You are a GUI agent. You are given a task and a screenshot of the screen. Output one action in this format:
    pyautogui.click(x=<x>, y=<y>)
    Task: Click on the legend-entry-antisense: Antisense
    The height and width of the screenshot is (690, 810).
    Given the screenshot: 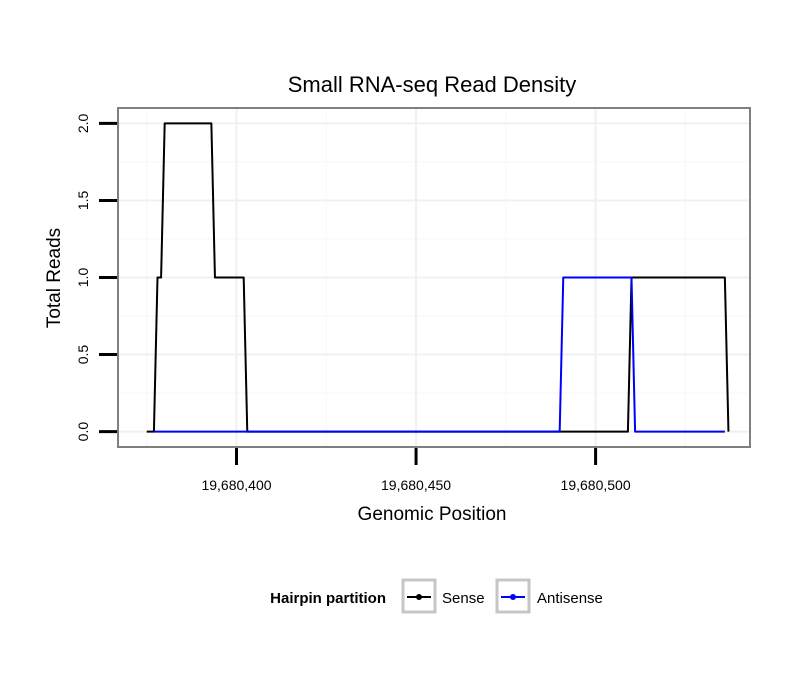 What is the action you would take?
    pyautogui.click(x=549, y=596)
    